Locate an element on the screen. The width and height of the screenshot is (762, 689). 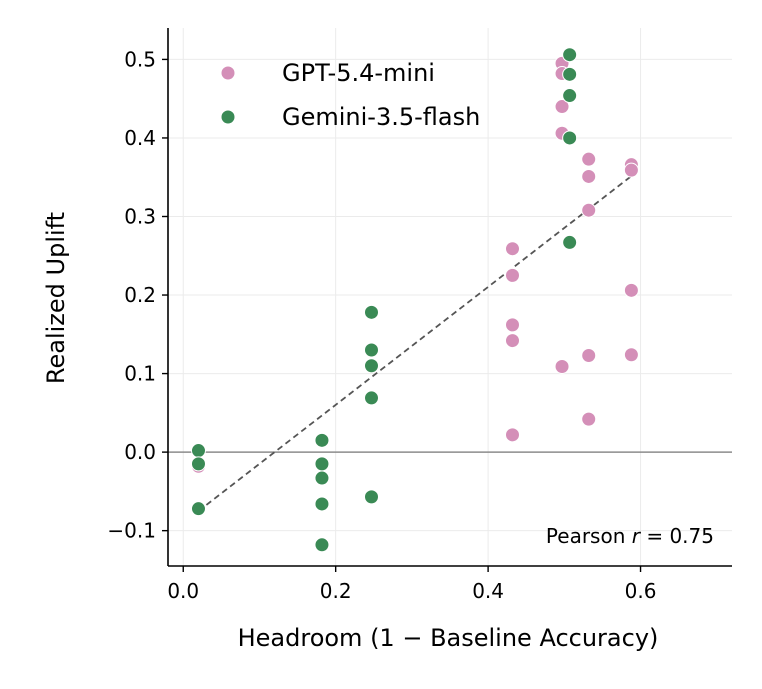
y-tick-label: 0.0 is located at coordinates (140, 452).